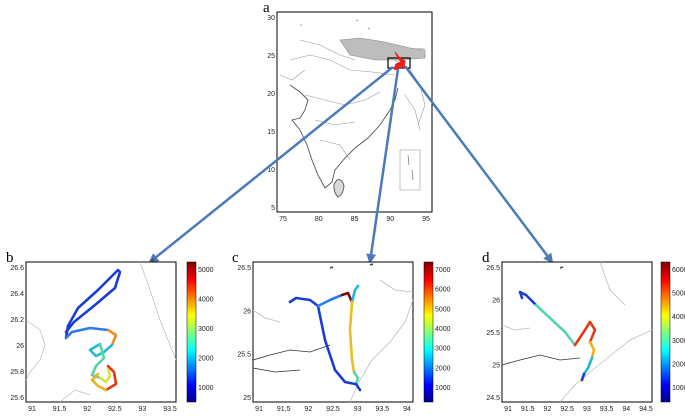  Describe the element at coordinates (428, 332) in the screenshot. I see `panel-c-colorbar` at that location.